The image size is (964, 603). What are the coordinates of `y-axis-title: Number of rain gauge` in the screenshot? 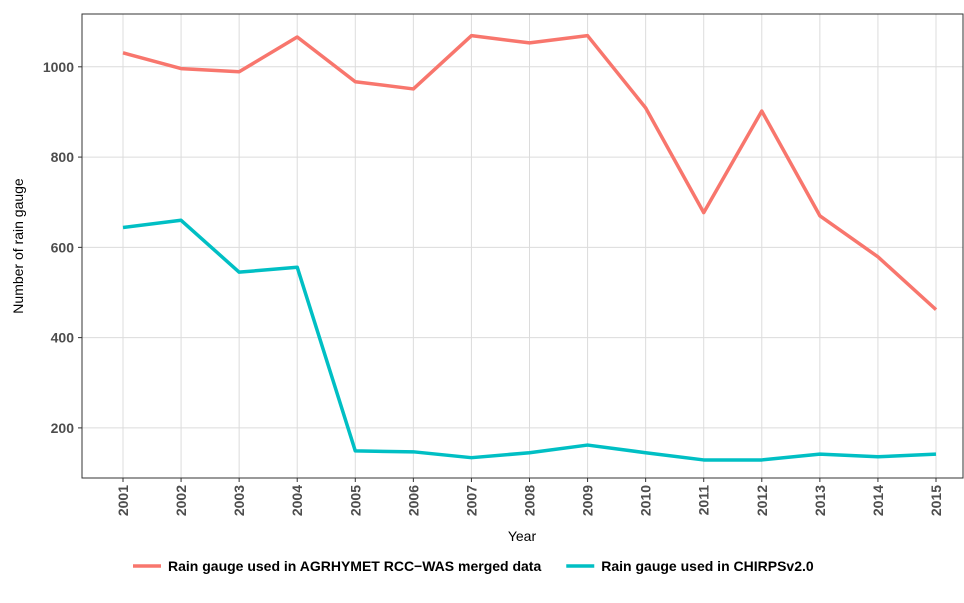 It's located at (18, 246).